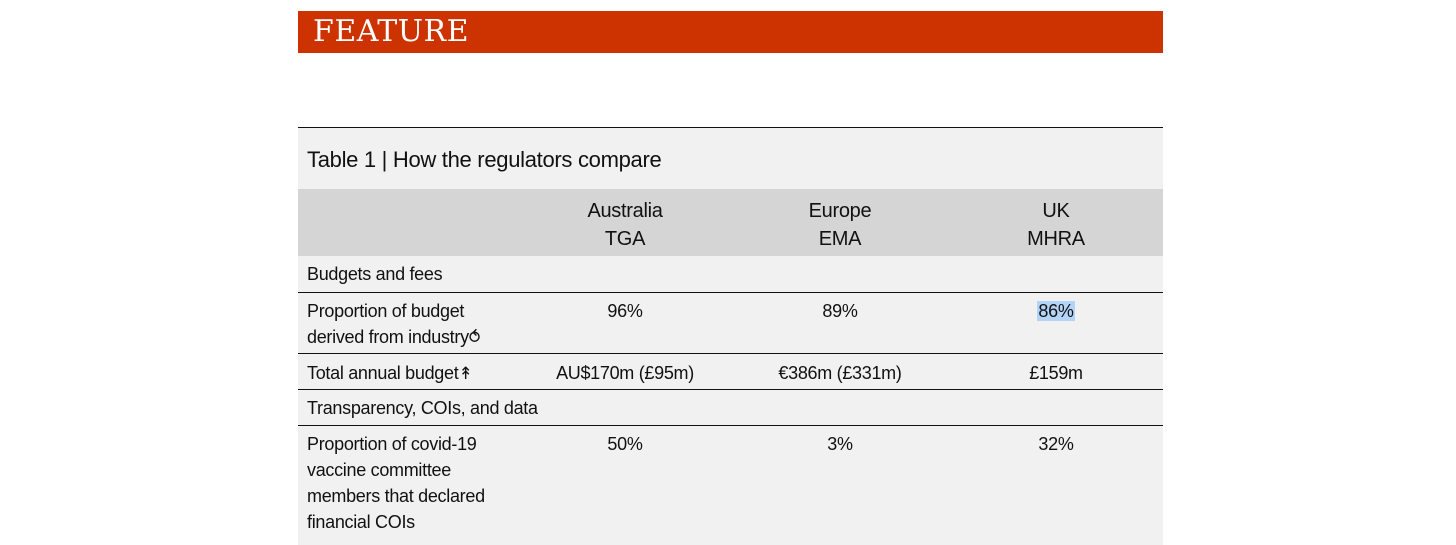 The height and width of the screenshot is (545, 1456). I want to click on row-label-total-budget: Total annual budget↟, so click(409, 373).